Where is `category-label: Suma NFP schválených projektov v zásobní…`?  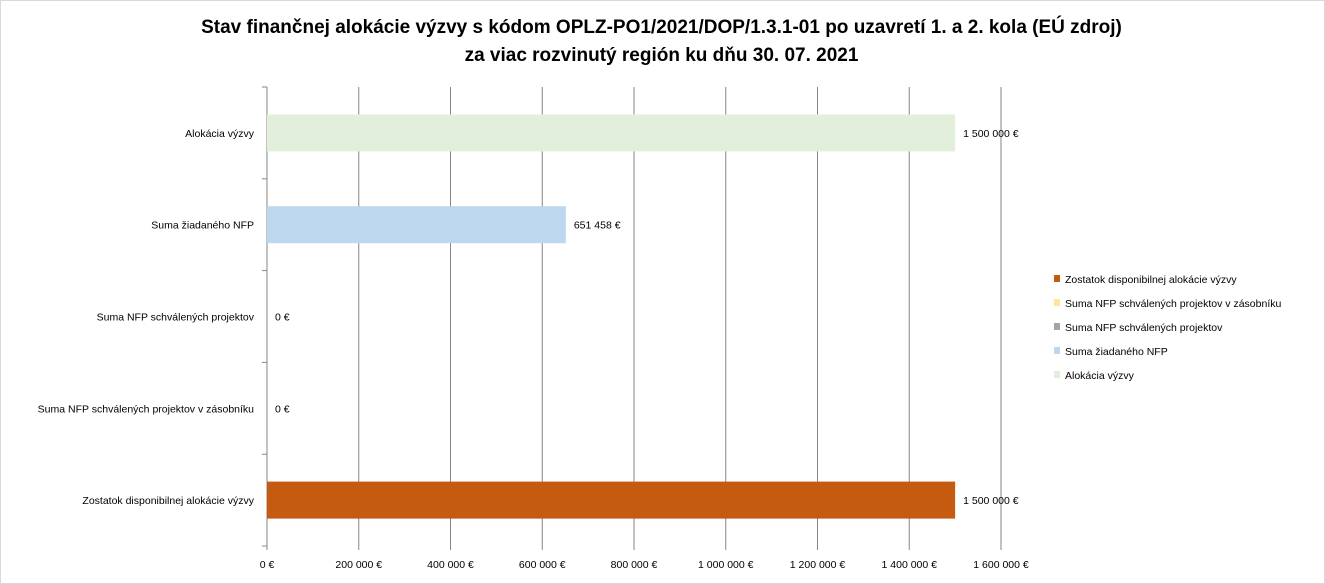 category-label: Suma NFP schválených projektov v zásobní… is located at coordinates (146, 409).